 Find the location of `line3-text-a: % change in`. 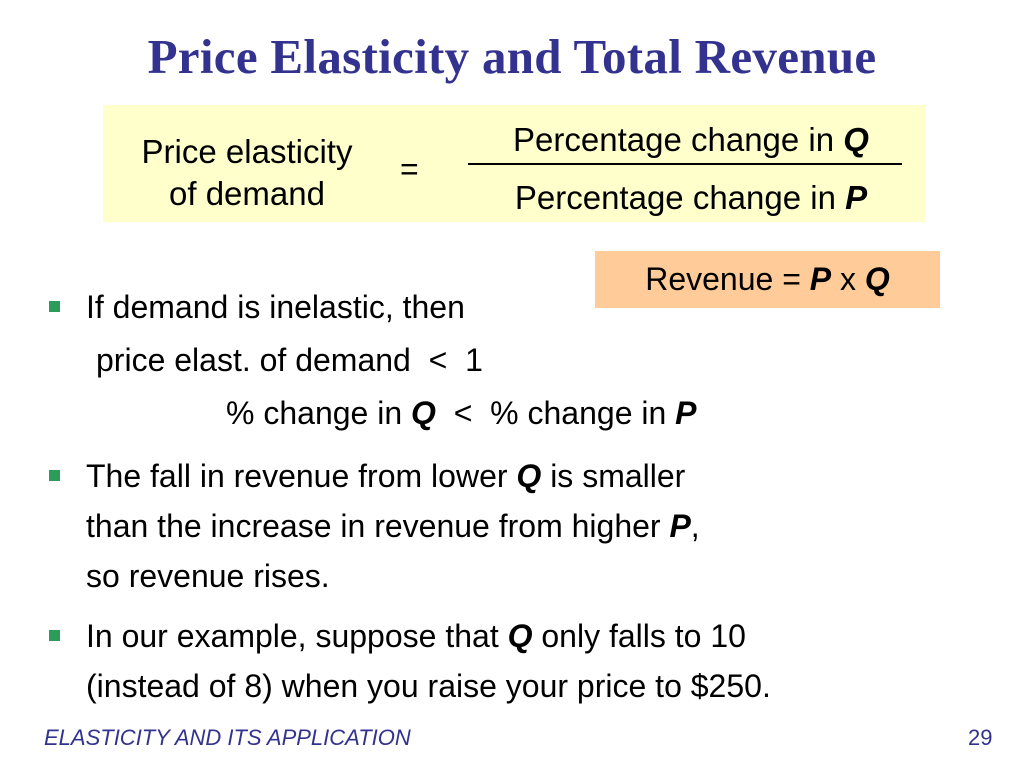

line3-text-a: % change in is located at coordinates (319, 413).